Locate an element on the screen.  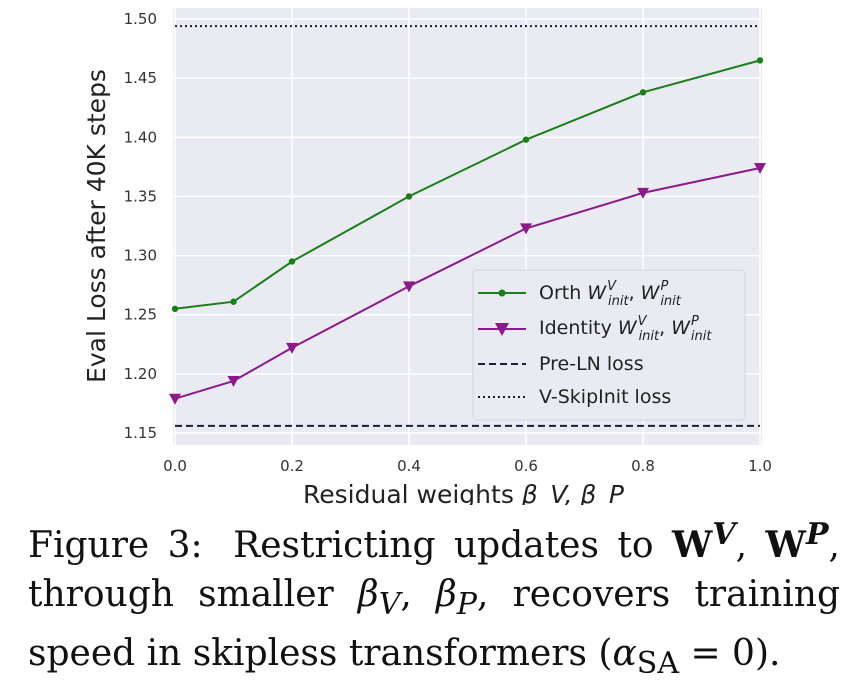
y-tick-label: 1.20 is located at coordinates (140, 374).